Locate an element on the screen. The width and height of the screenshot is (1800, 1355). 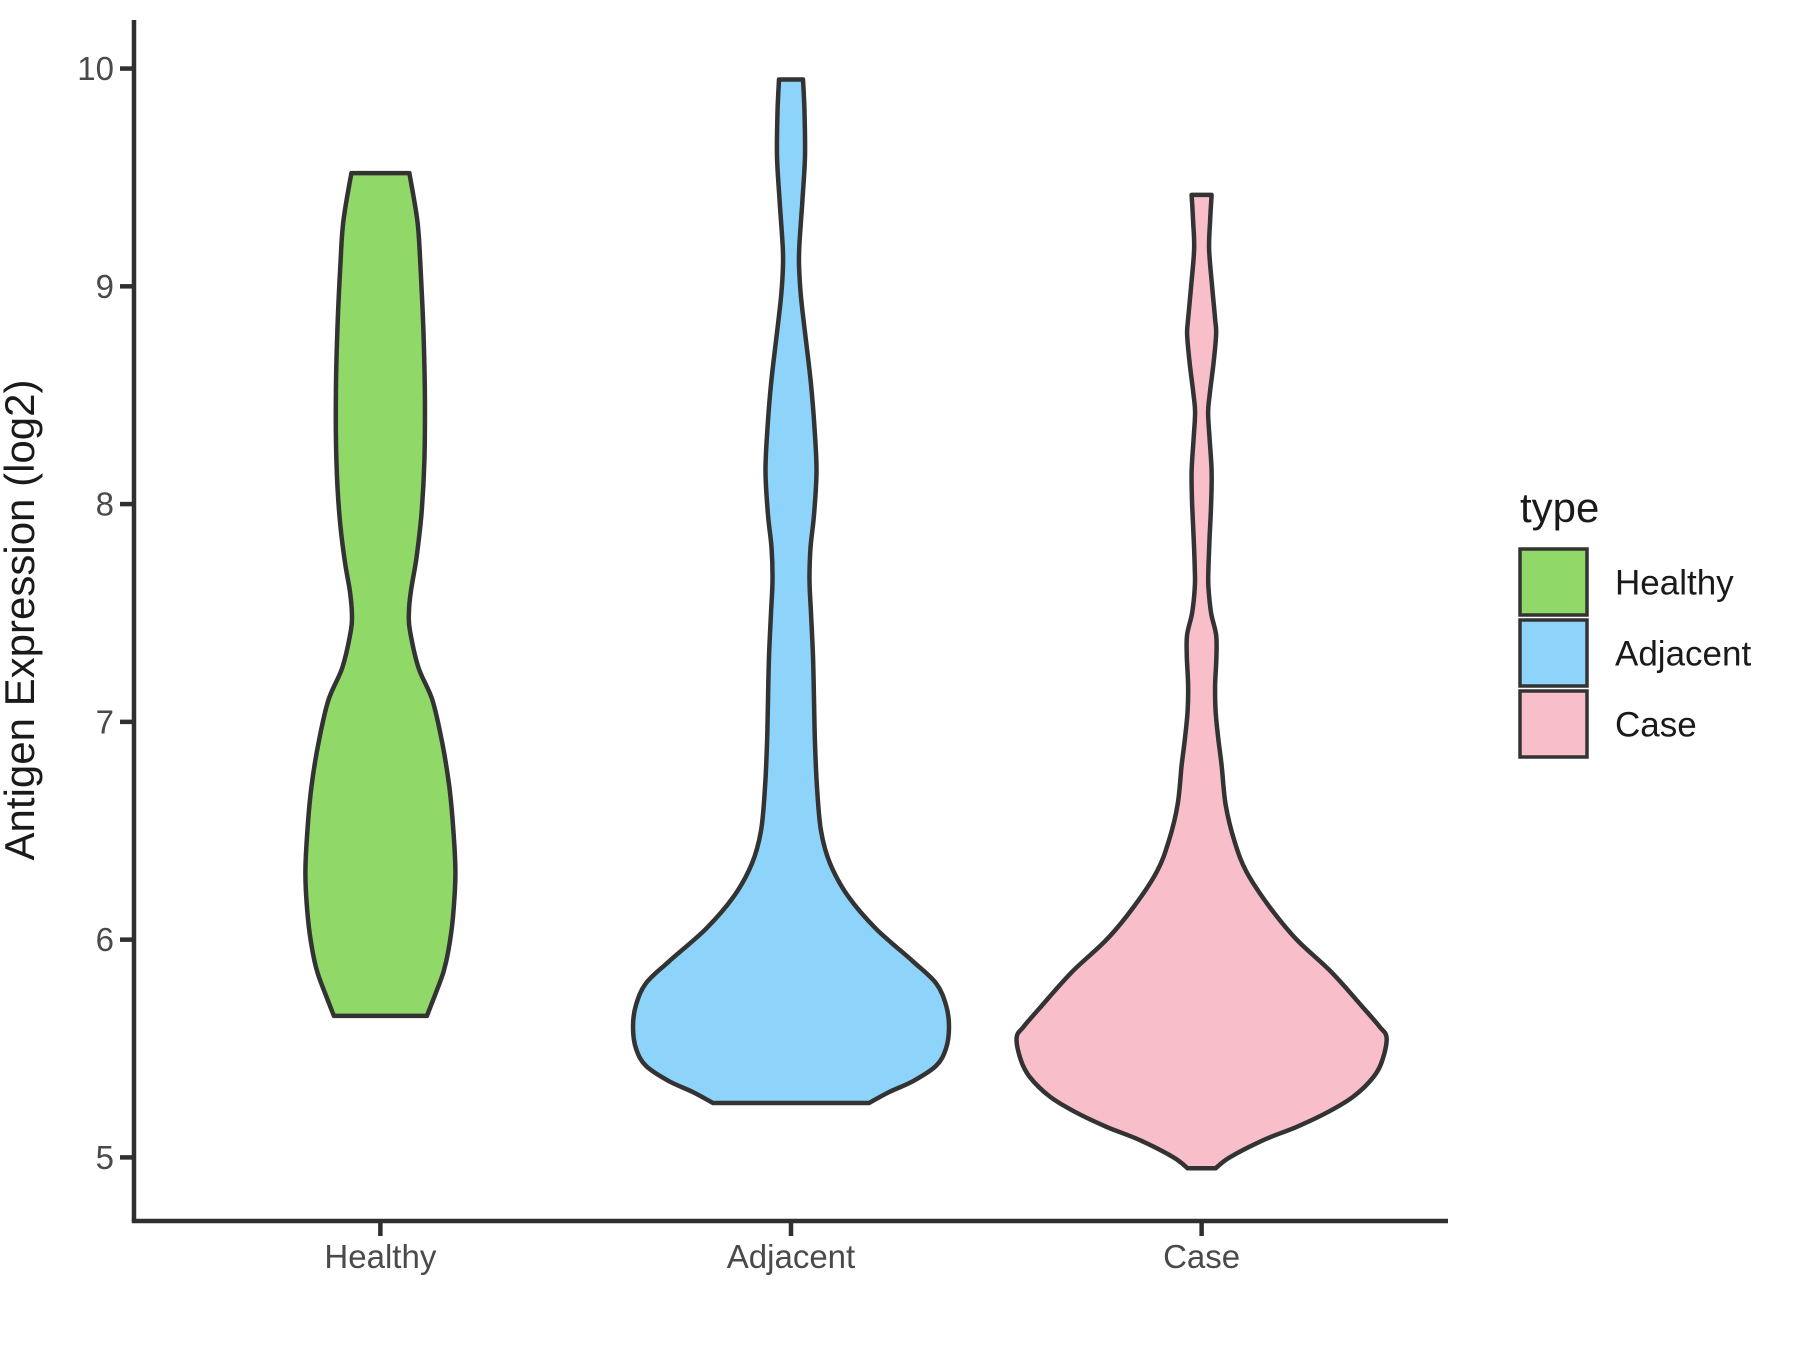
legend-key-case is located at coordinates (1553, 724).